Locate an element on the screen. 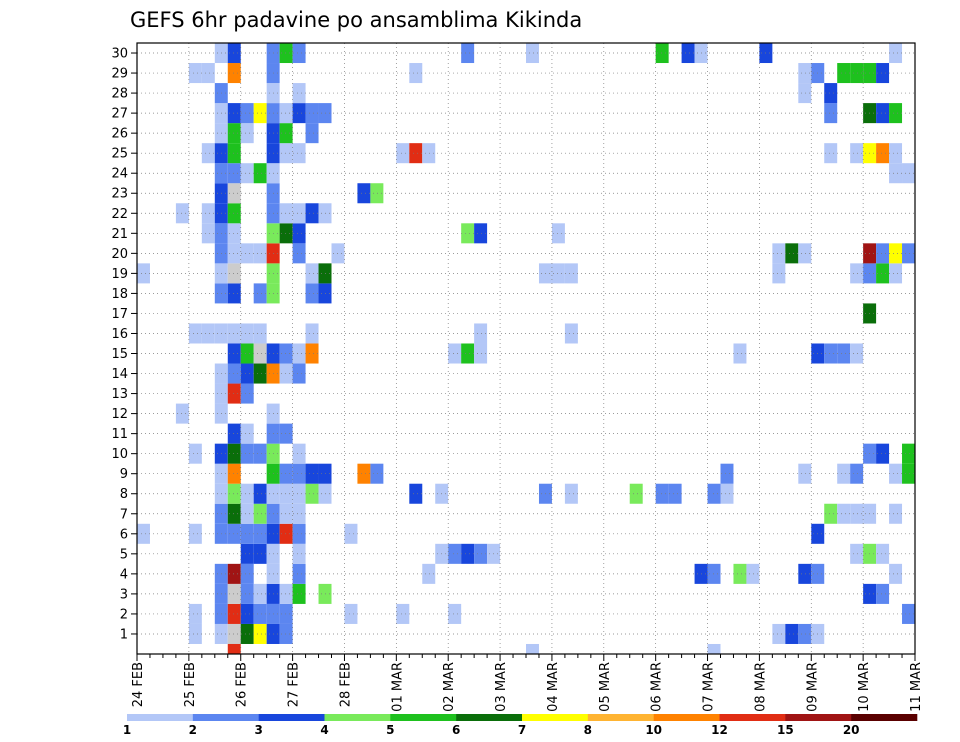 This screenshot has height=742, width=960. y-tick-label: 17 is located at coordinates (119, 314).